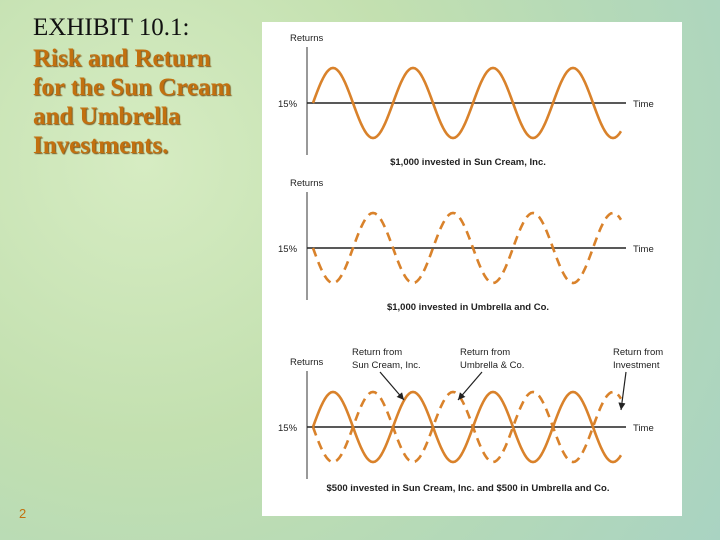 The height and width of the screenshot is (540, 720). What do you see at coordinates (23, 513) in the screenshot?
I see `page-number: 2` at bounding box center [23, 513].